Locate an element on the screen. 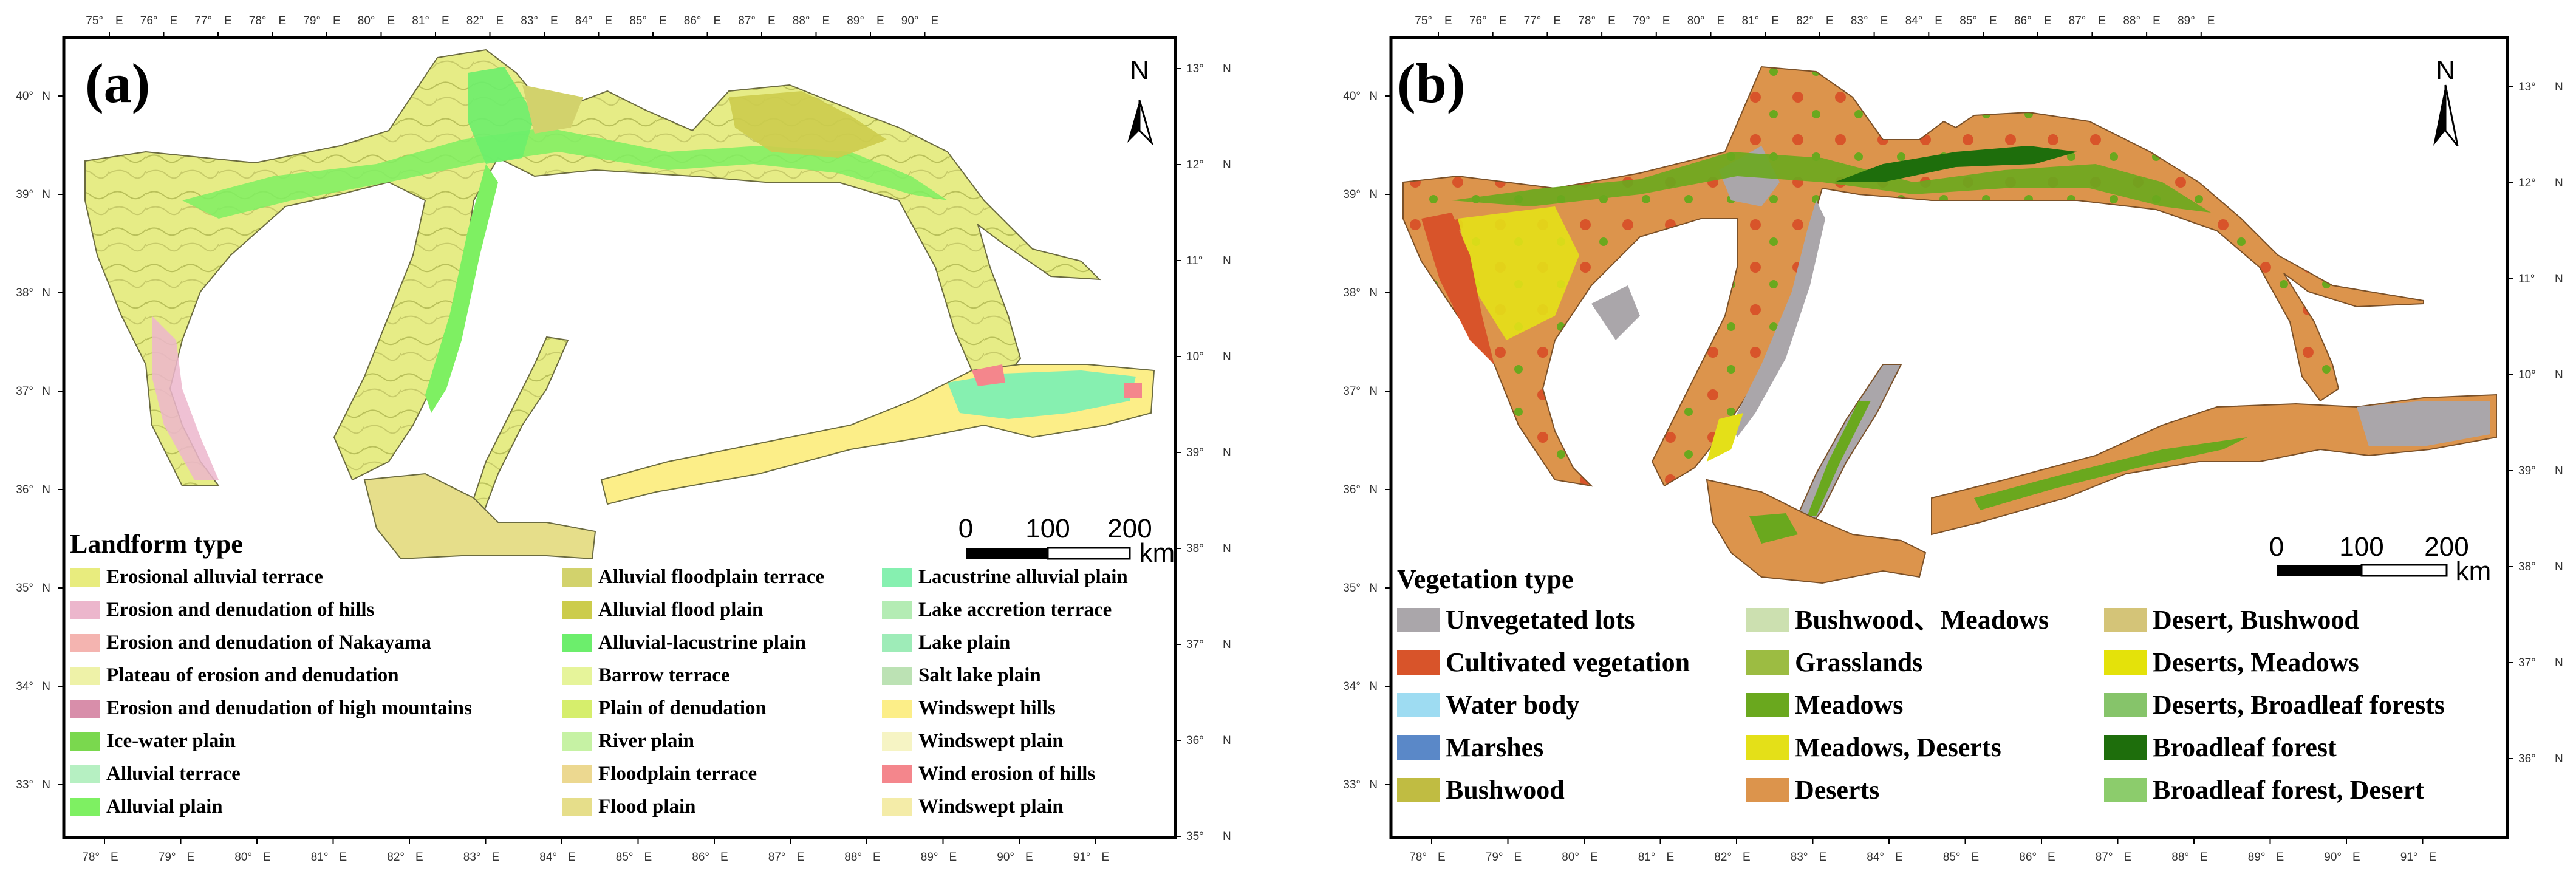 This screenshot has height=877, width=2576. panel-label: (b) is located at coordinates (1431, 83).